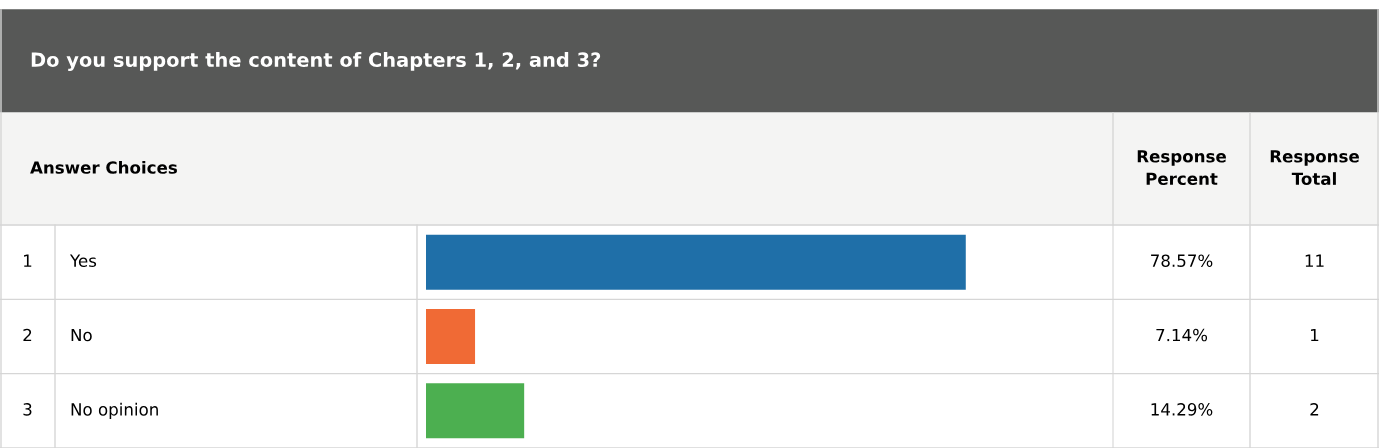  I want to click on y-tick-label: No opinion, so click(114, 410).